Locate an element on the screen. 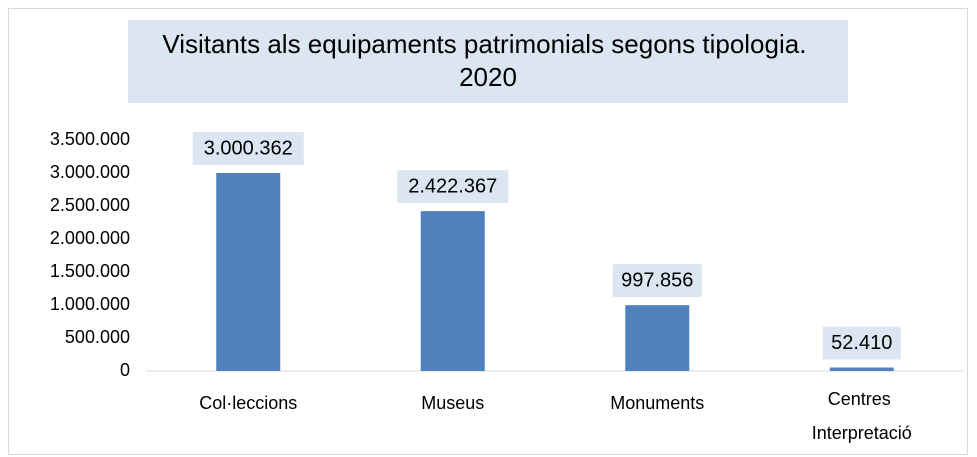  y-tick-label: 2.500.000 is located at coordinates (90, 205).